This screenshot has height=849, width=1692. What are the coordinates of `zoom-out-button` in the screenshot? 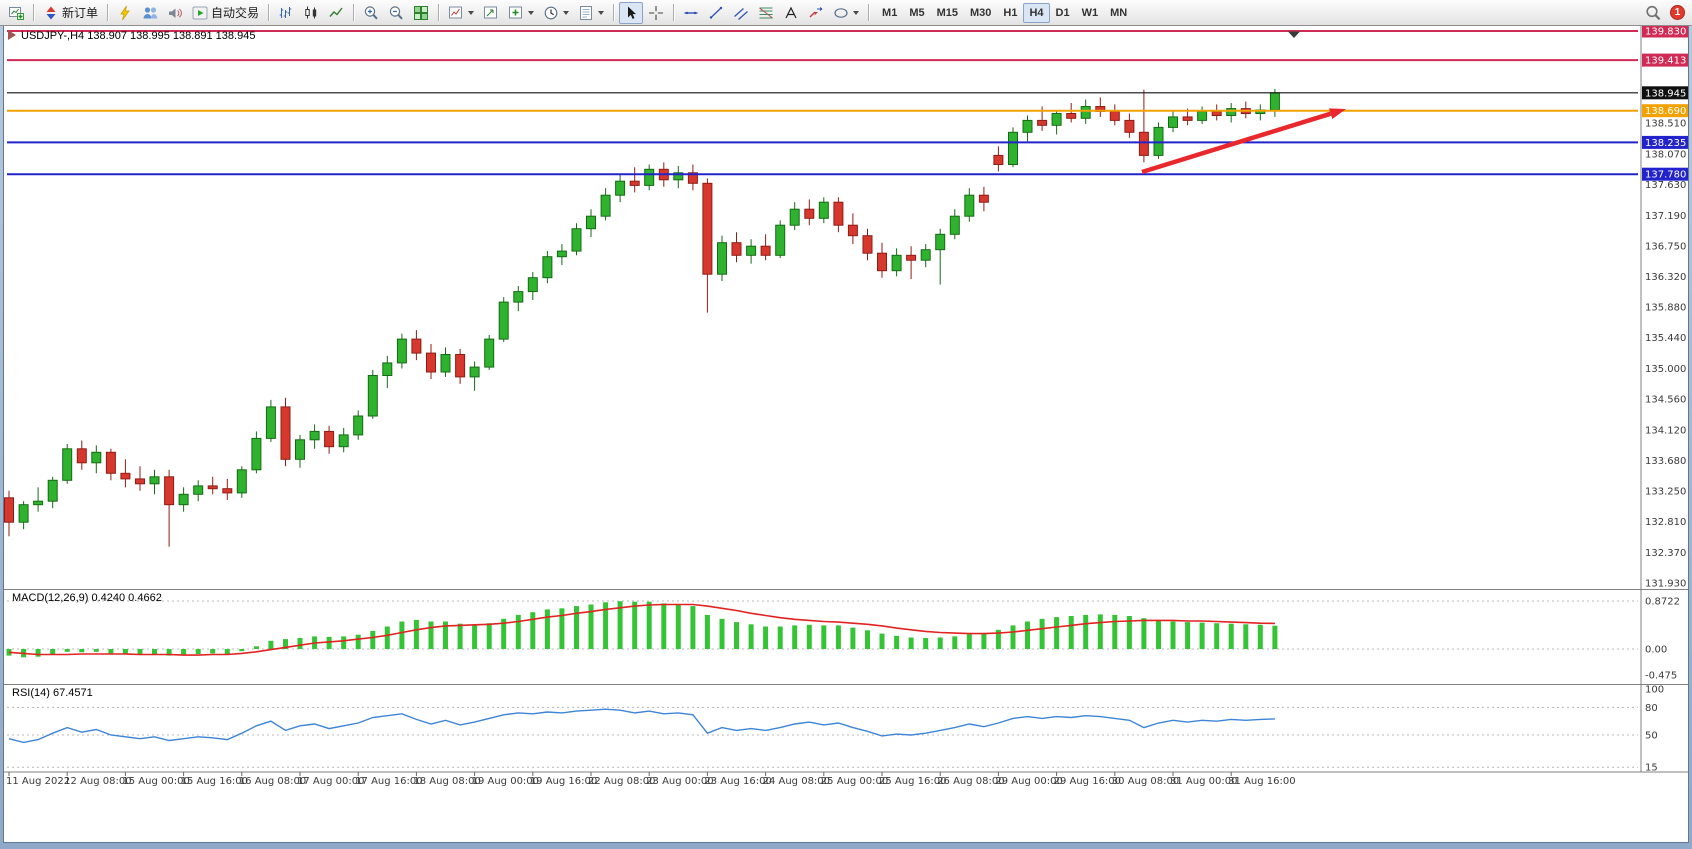 It's located at (396, 13).